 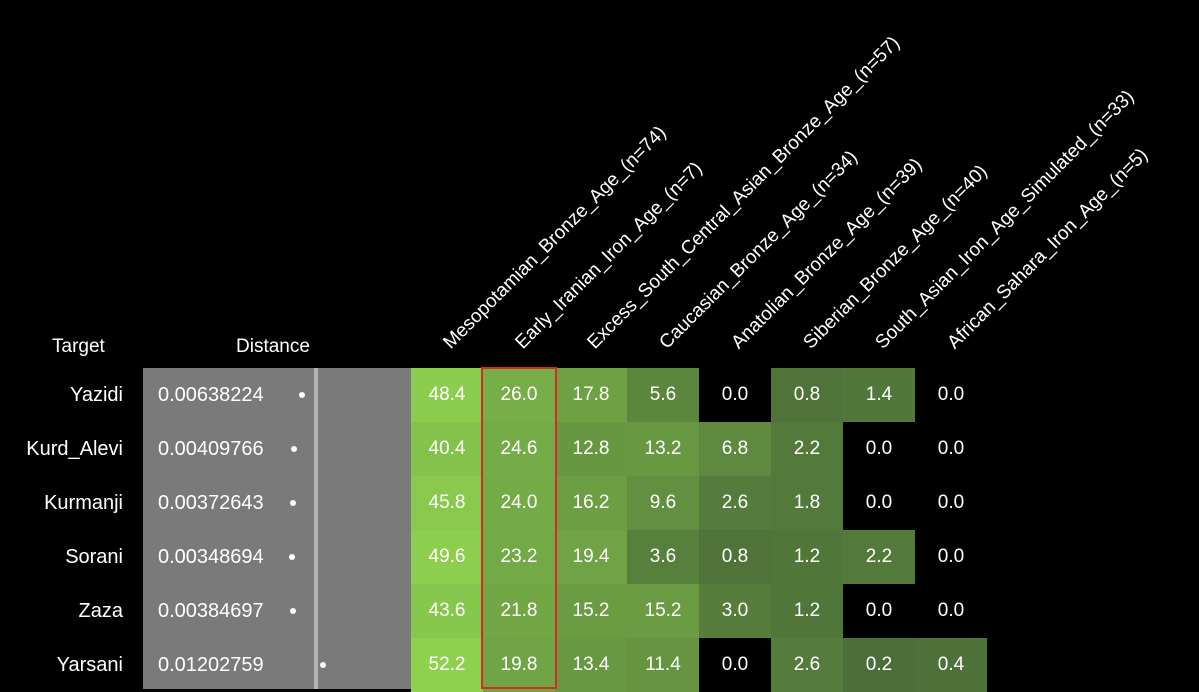 I want to click on row-distance-value: 0.01202759, so click(x=211, y=665).